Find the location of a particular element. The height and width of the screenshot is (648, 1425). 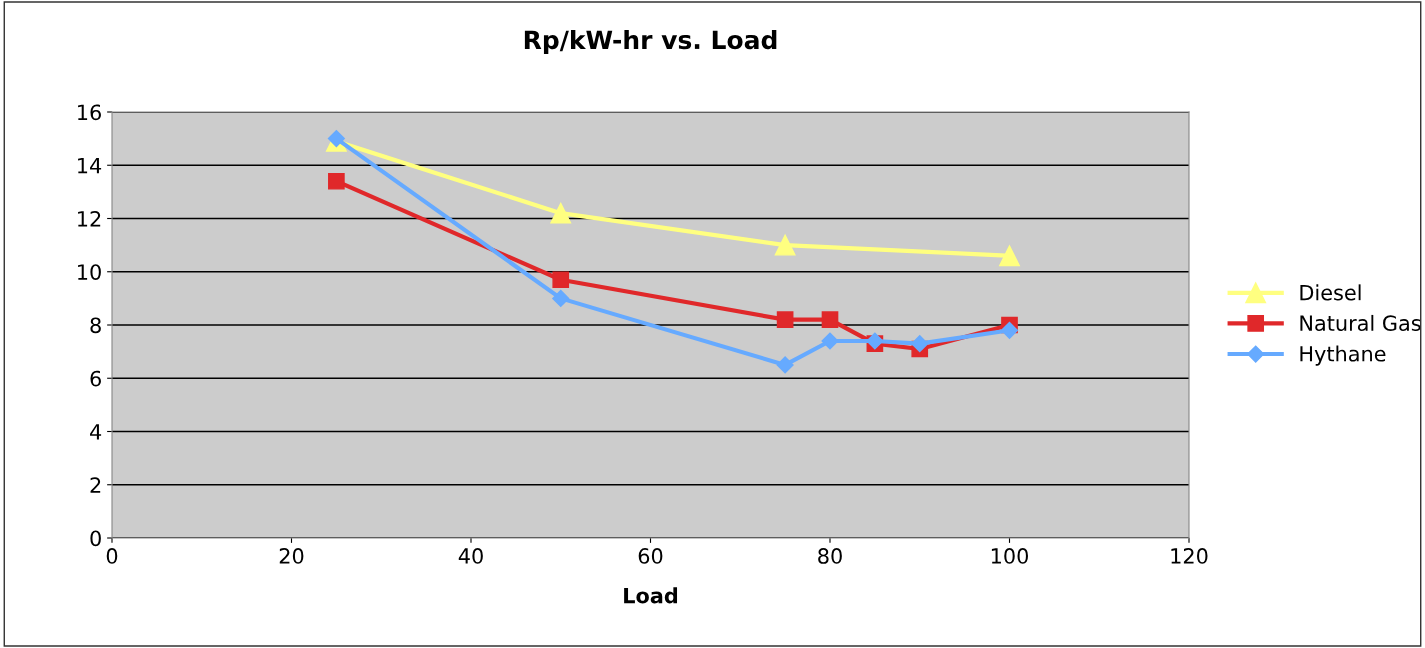

y-tick-label: 0 is located at coordinates (95, 538).